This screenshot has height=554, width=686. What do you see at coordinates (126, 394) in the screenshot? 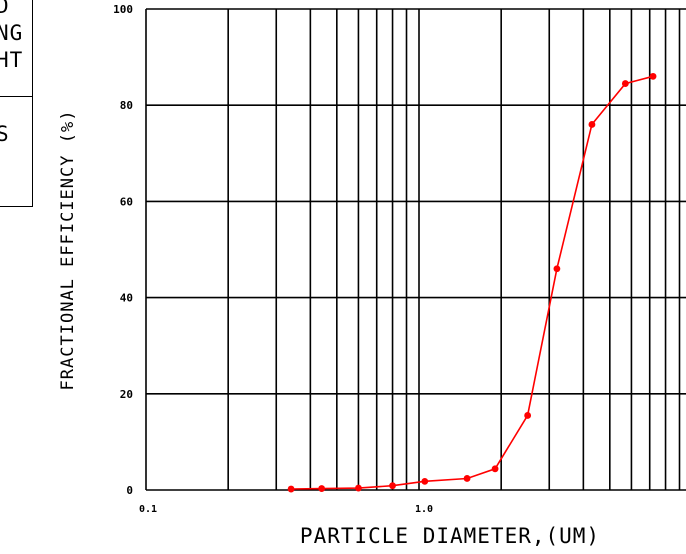
I see `y-tick-label: 20` at bounding box center [126, 394].